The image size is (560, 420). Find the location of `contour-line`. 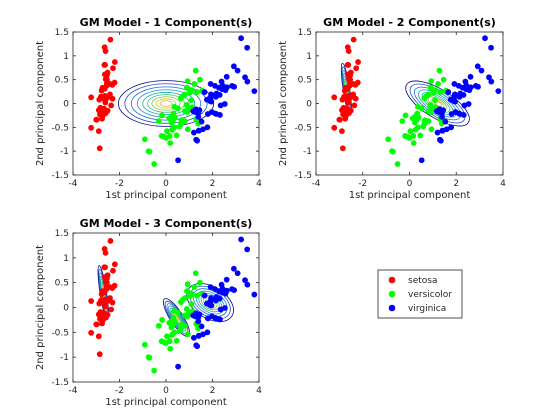

contour-line is located at coordinates (166, 103).